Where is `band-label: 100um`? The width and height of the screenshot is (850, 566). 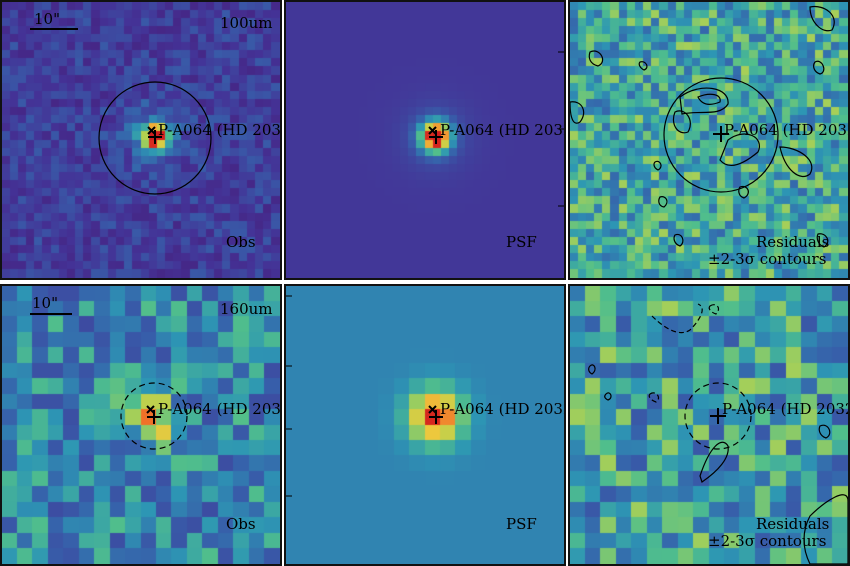
band-label: 100um is located at coordinates (246, 23).